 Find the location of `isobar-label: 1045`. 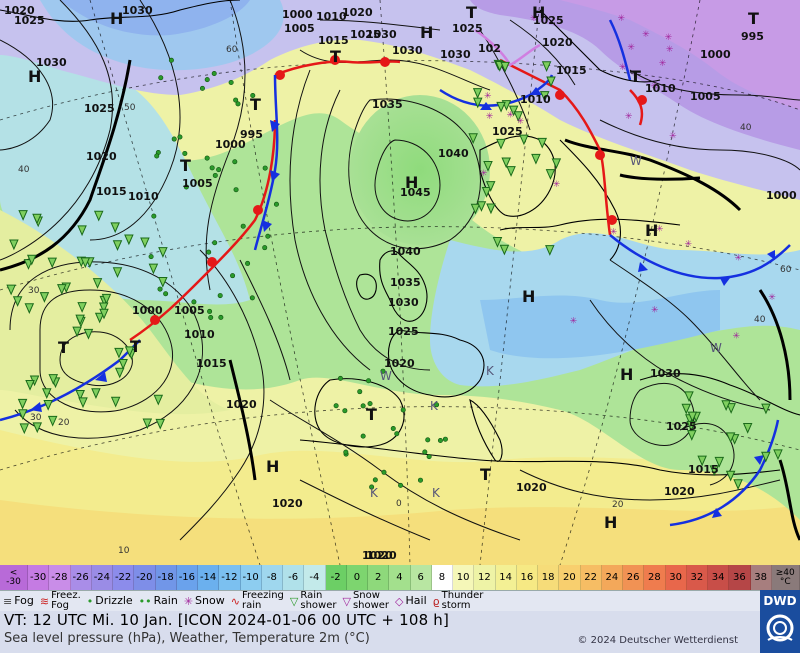

isobar-label: 1045 is located at coordinates (415, 192).